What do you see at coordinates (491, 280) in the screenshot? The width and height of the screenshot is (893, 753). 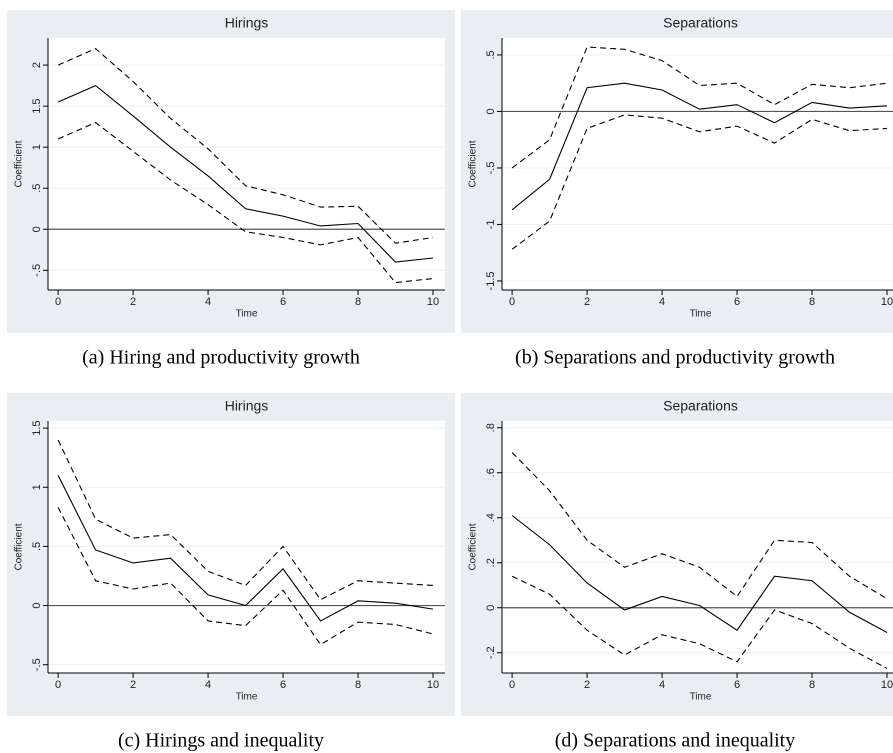 I see `y-tick-label: -1.5` at bounding box center [491, 280].